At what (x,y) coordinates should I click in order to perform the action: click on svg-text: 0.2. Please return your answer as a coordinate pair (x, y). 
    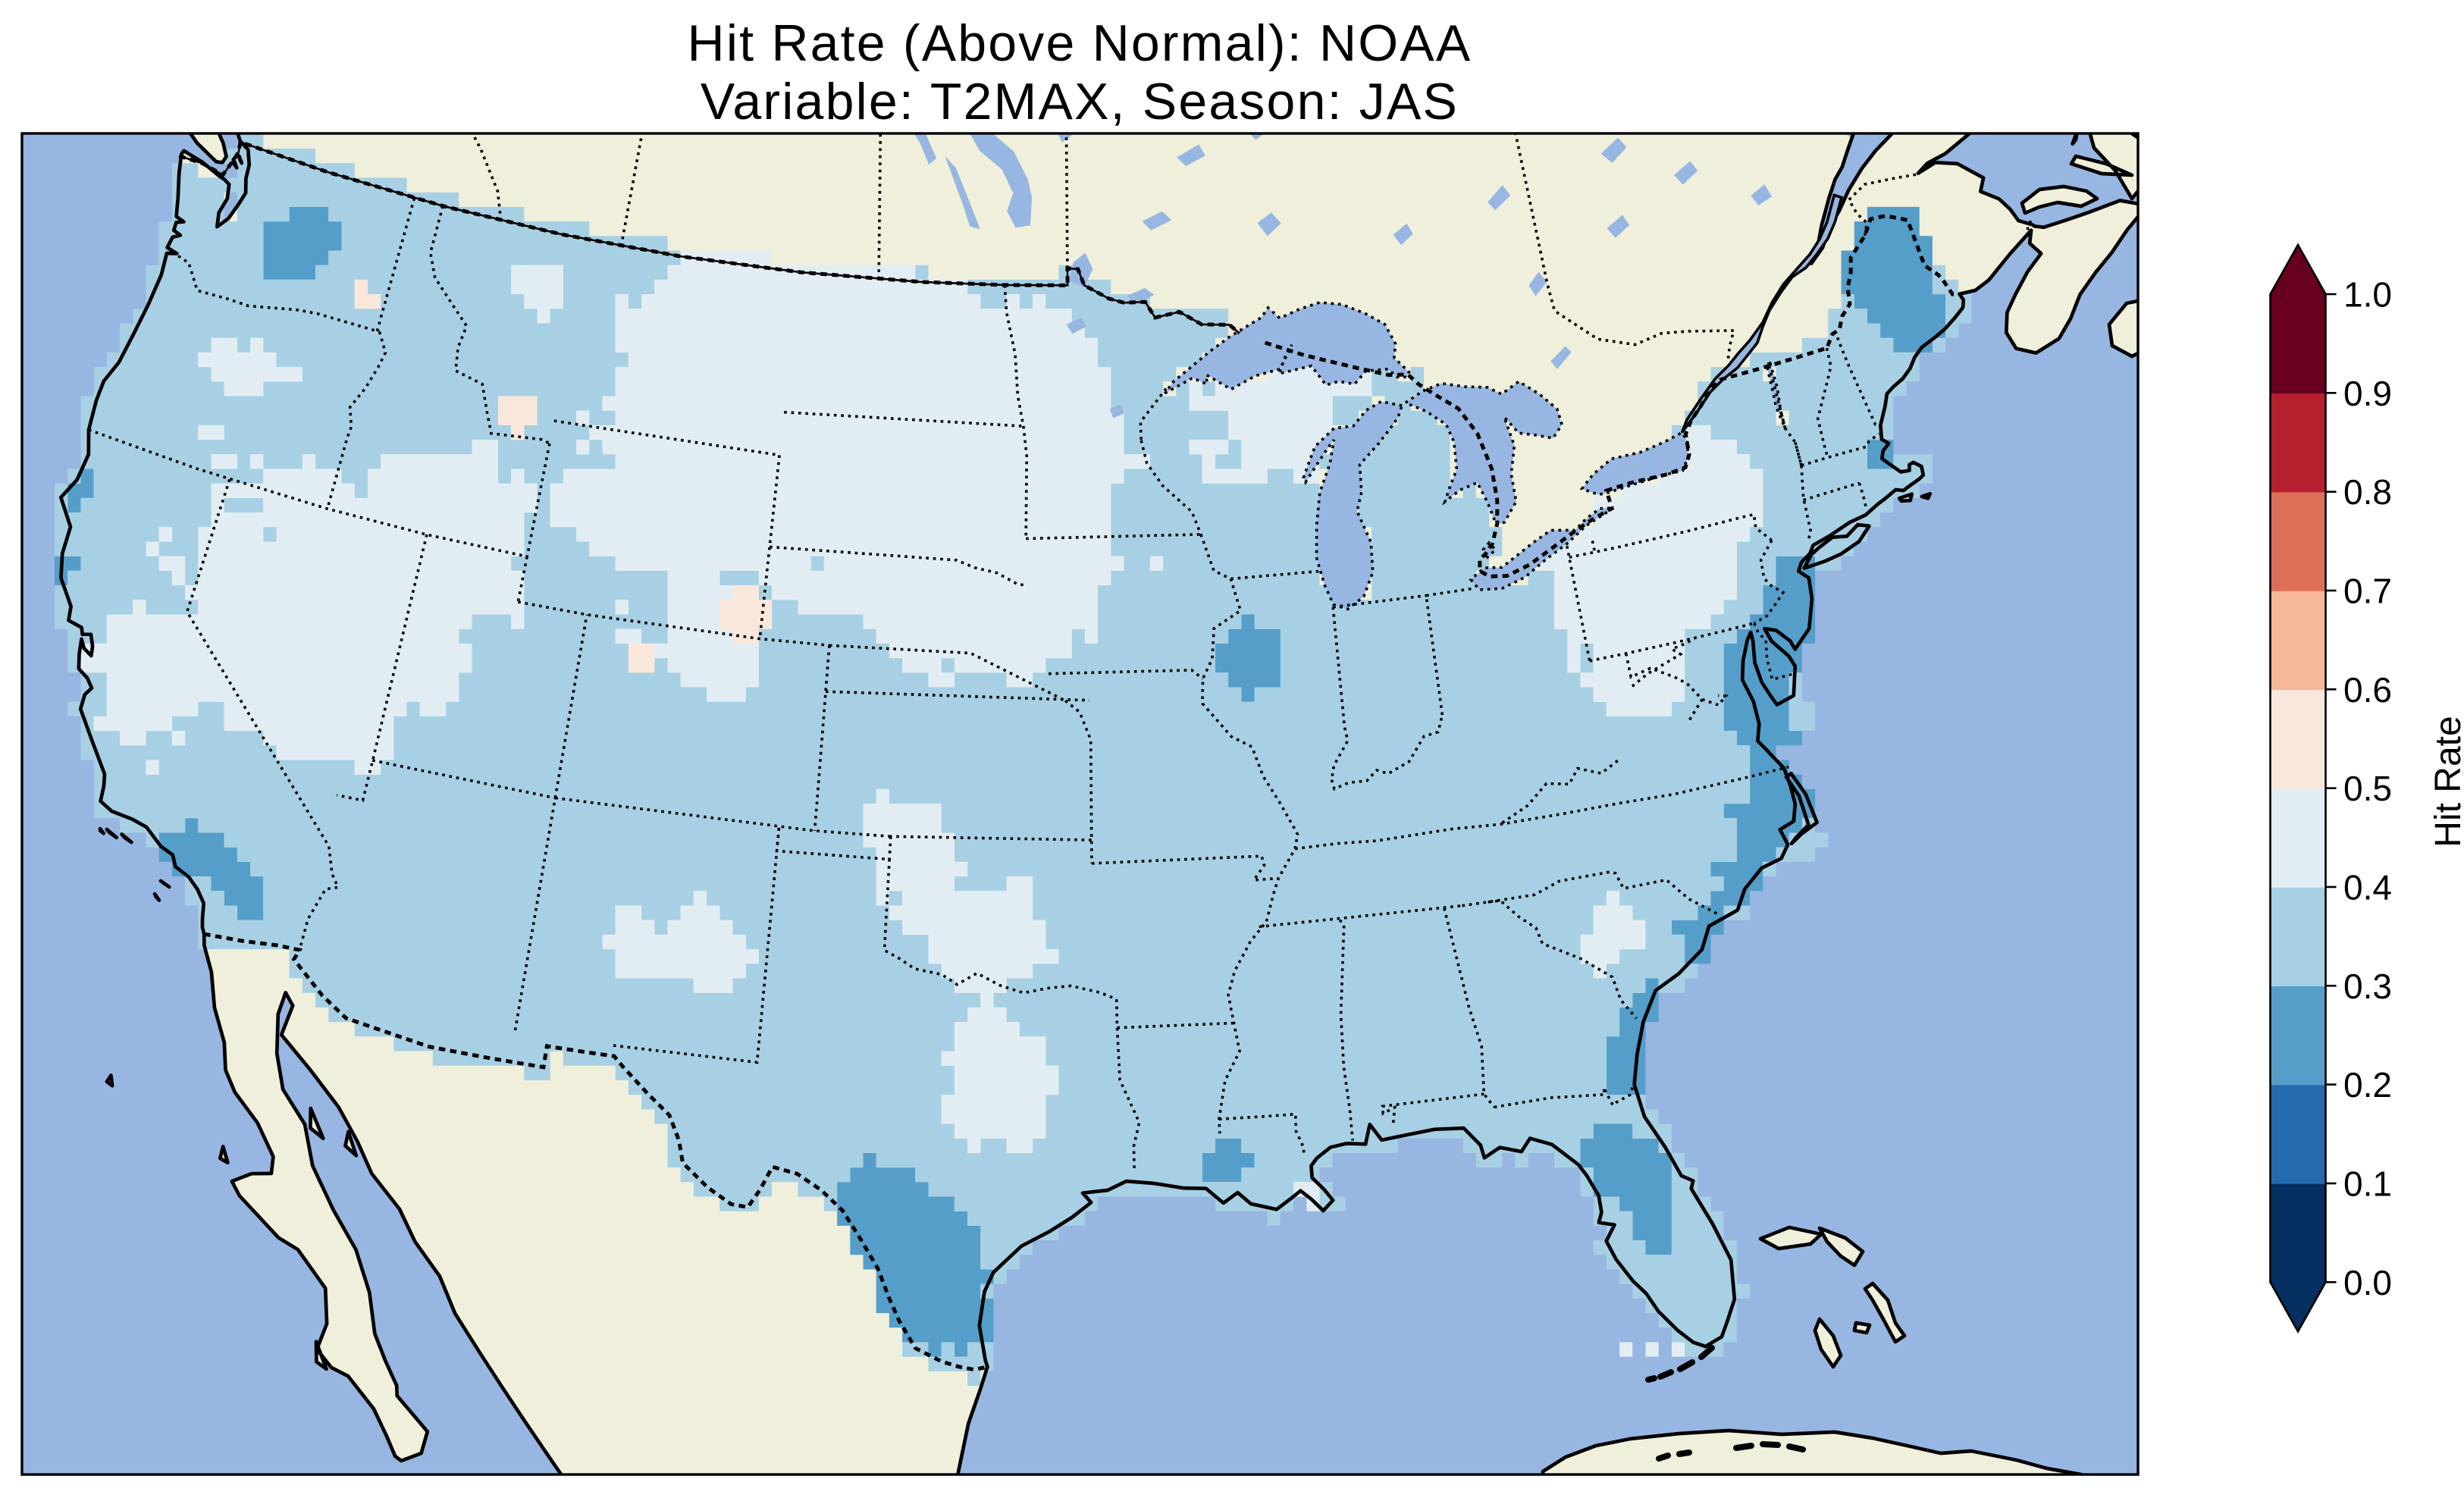
    Looking at the image, I should click on (2367, 1085).